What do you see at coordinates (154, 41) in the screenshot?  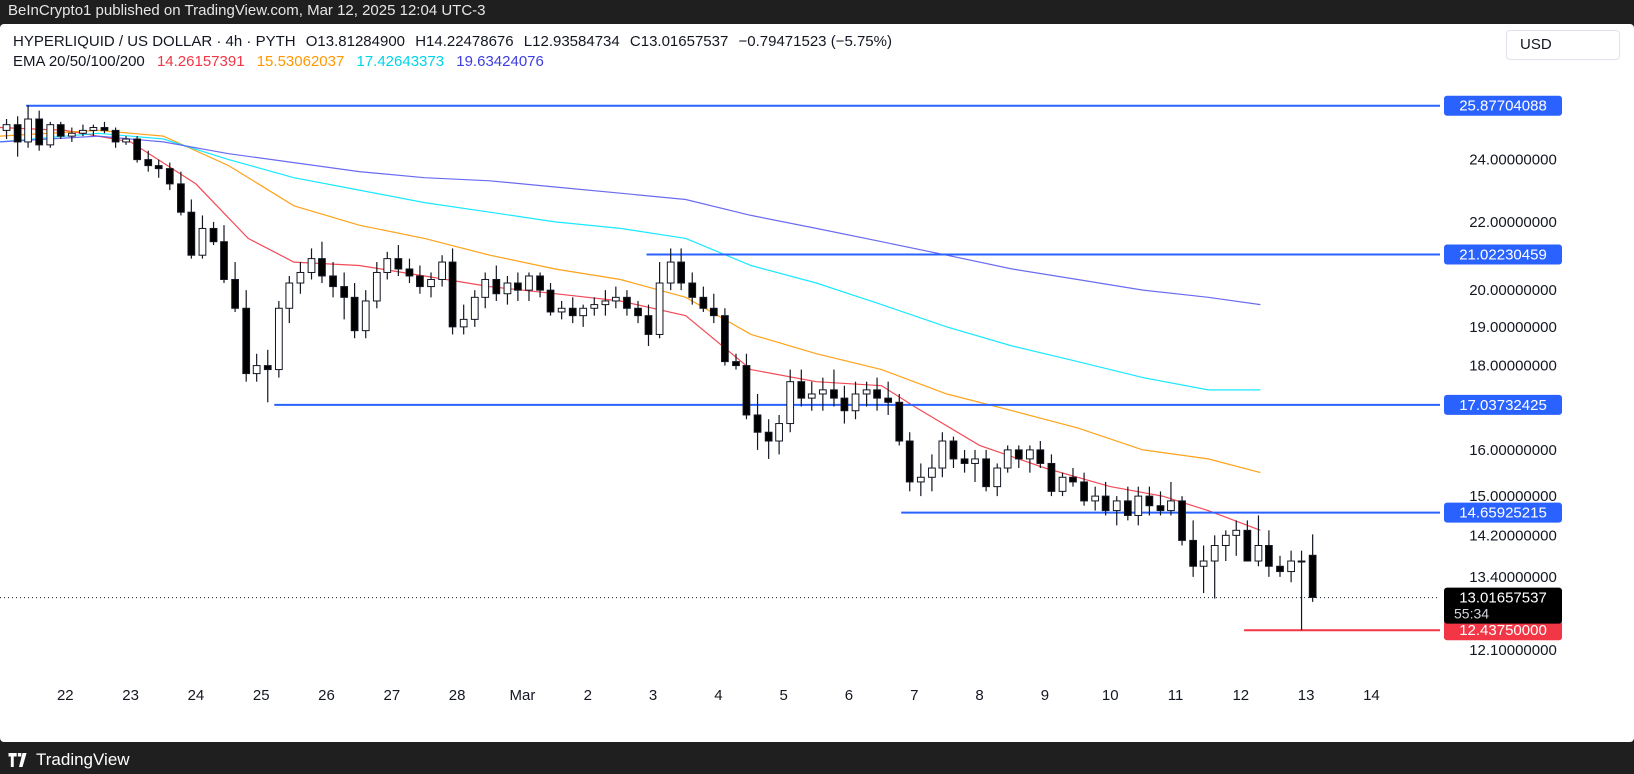 I see `symbol-title: HYPERLIQUID / US DOLLAR · 4h · PYTH` at bounding box center [154, 41].